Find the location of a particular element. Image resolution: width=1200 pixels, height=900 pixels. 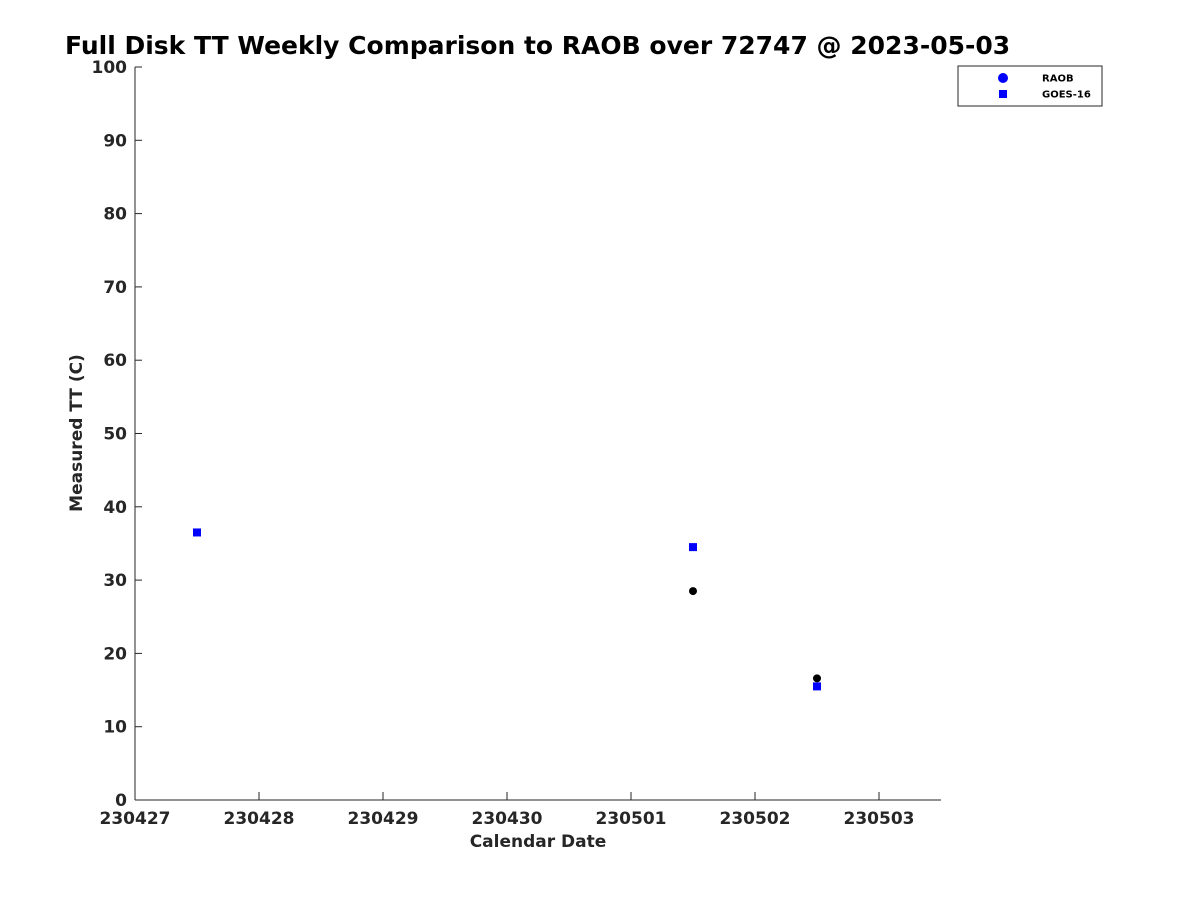

y-tick-label: 70 is located at coordinates (115, 288).